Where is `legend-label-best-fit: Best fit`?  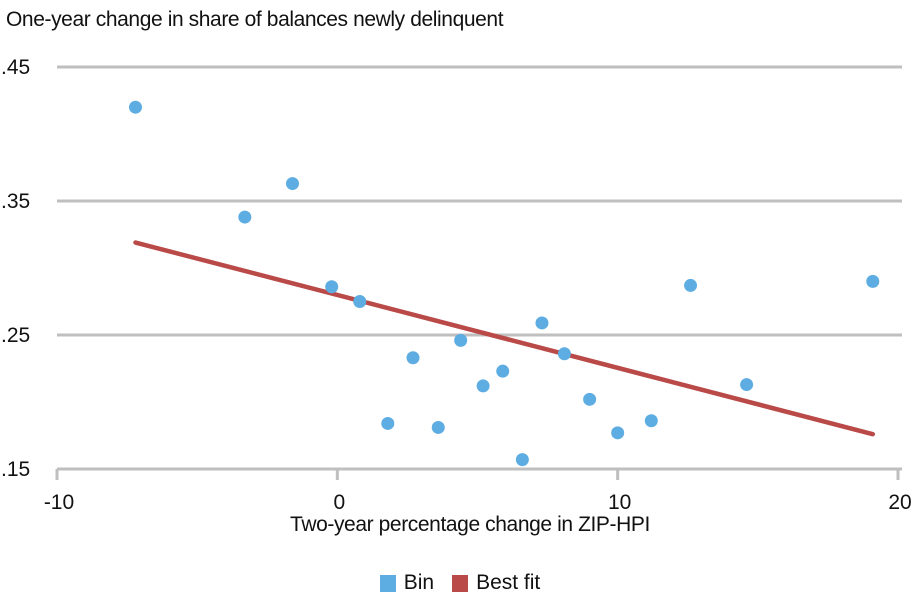
legend-label-best-fit: Best fit is located at coordinates (508, 582).